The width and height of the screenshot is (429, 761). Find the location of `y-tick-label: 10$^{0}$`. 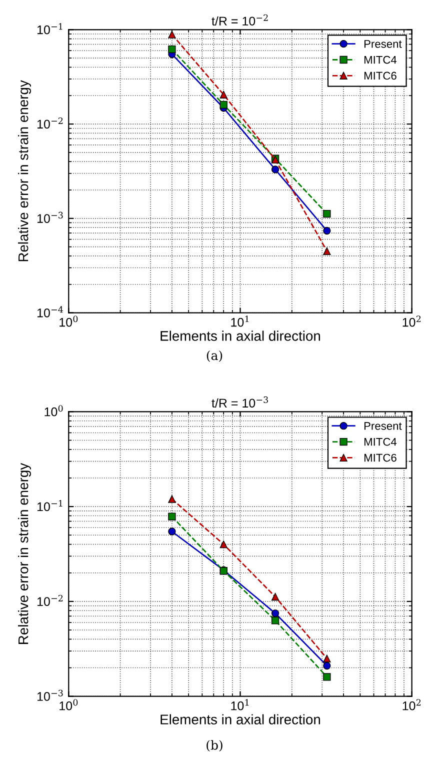

y-tick-label: 10$^{0}$ is located at coordinates (53, 410).